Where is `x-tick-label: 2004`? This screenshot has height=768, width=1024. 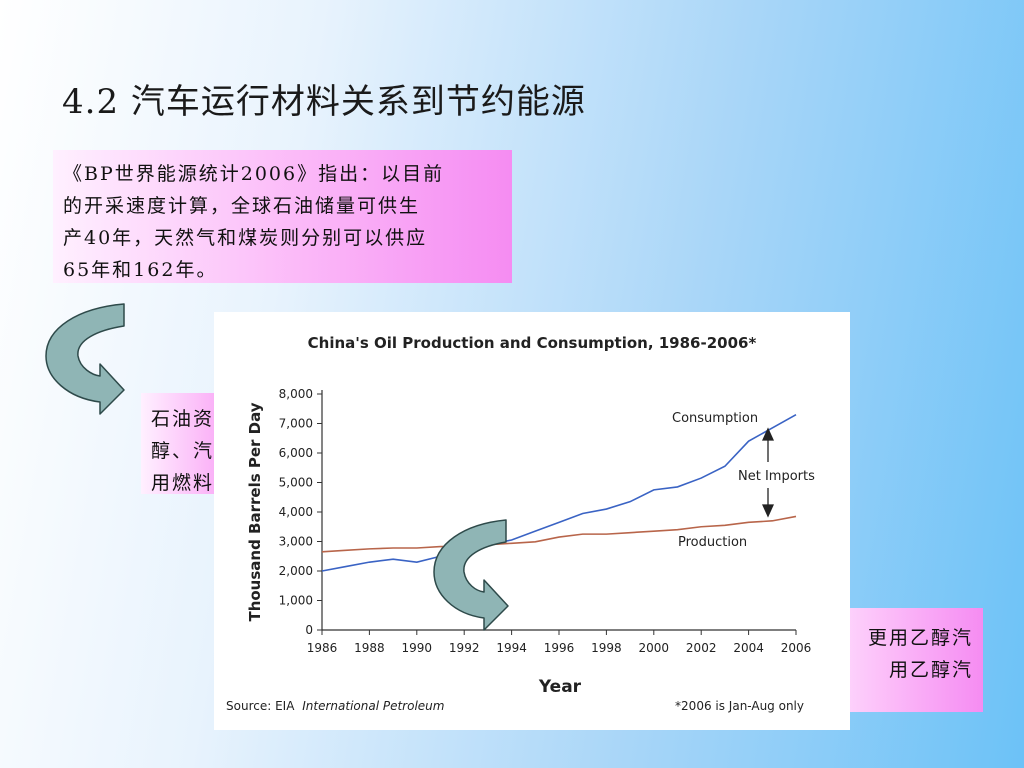 x-tick-label: 2004 is located at coordinates (748, 648).